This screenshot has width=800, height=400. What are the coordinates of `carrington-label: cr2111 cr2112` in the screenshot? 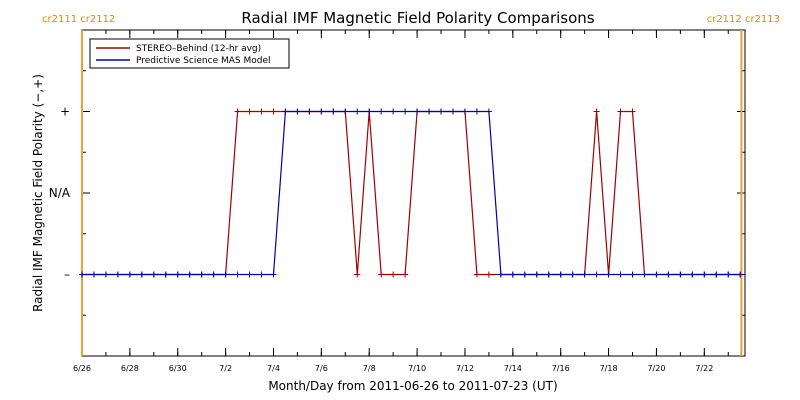 It's located at (78, 19).